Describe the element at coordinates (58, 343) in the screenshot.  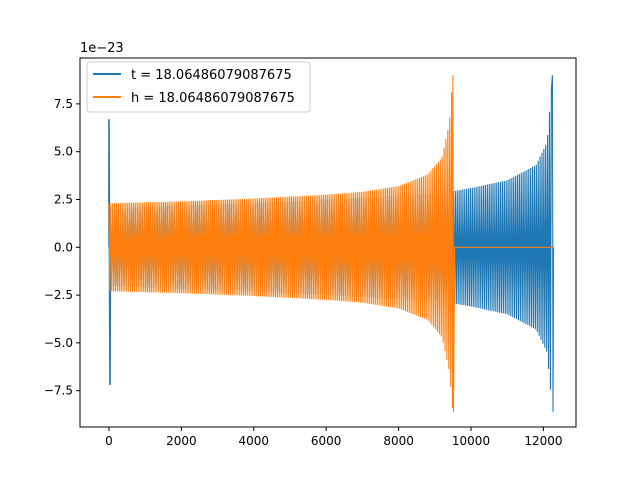
I see `y-tick-label: −5.0` at that location.